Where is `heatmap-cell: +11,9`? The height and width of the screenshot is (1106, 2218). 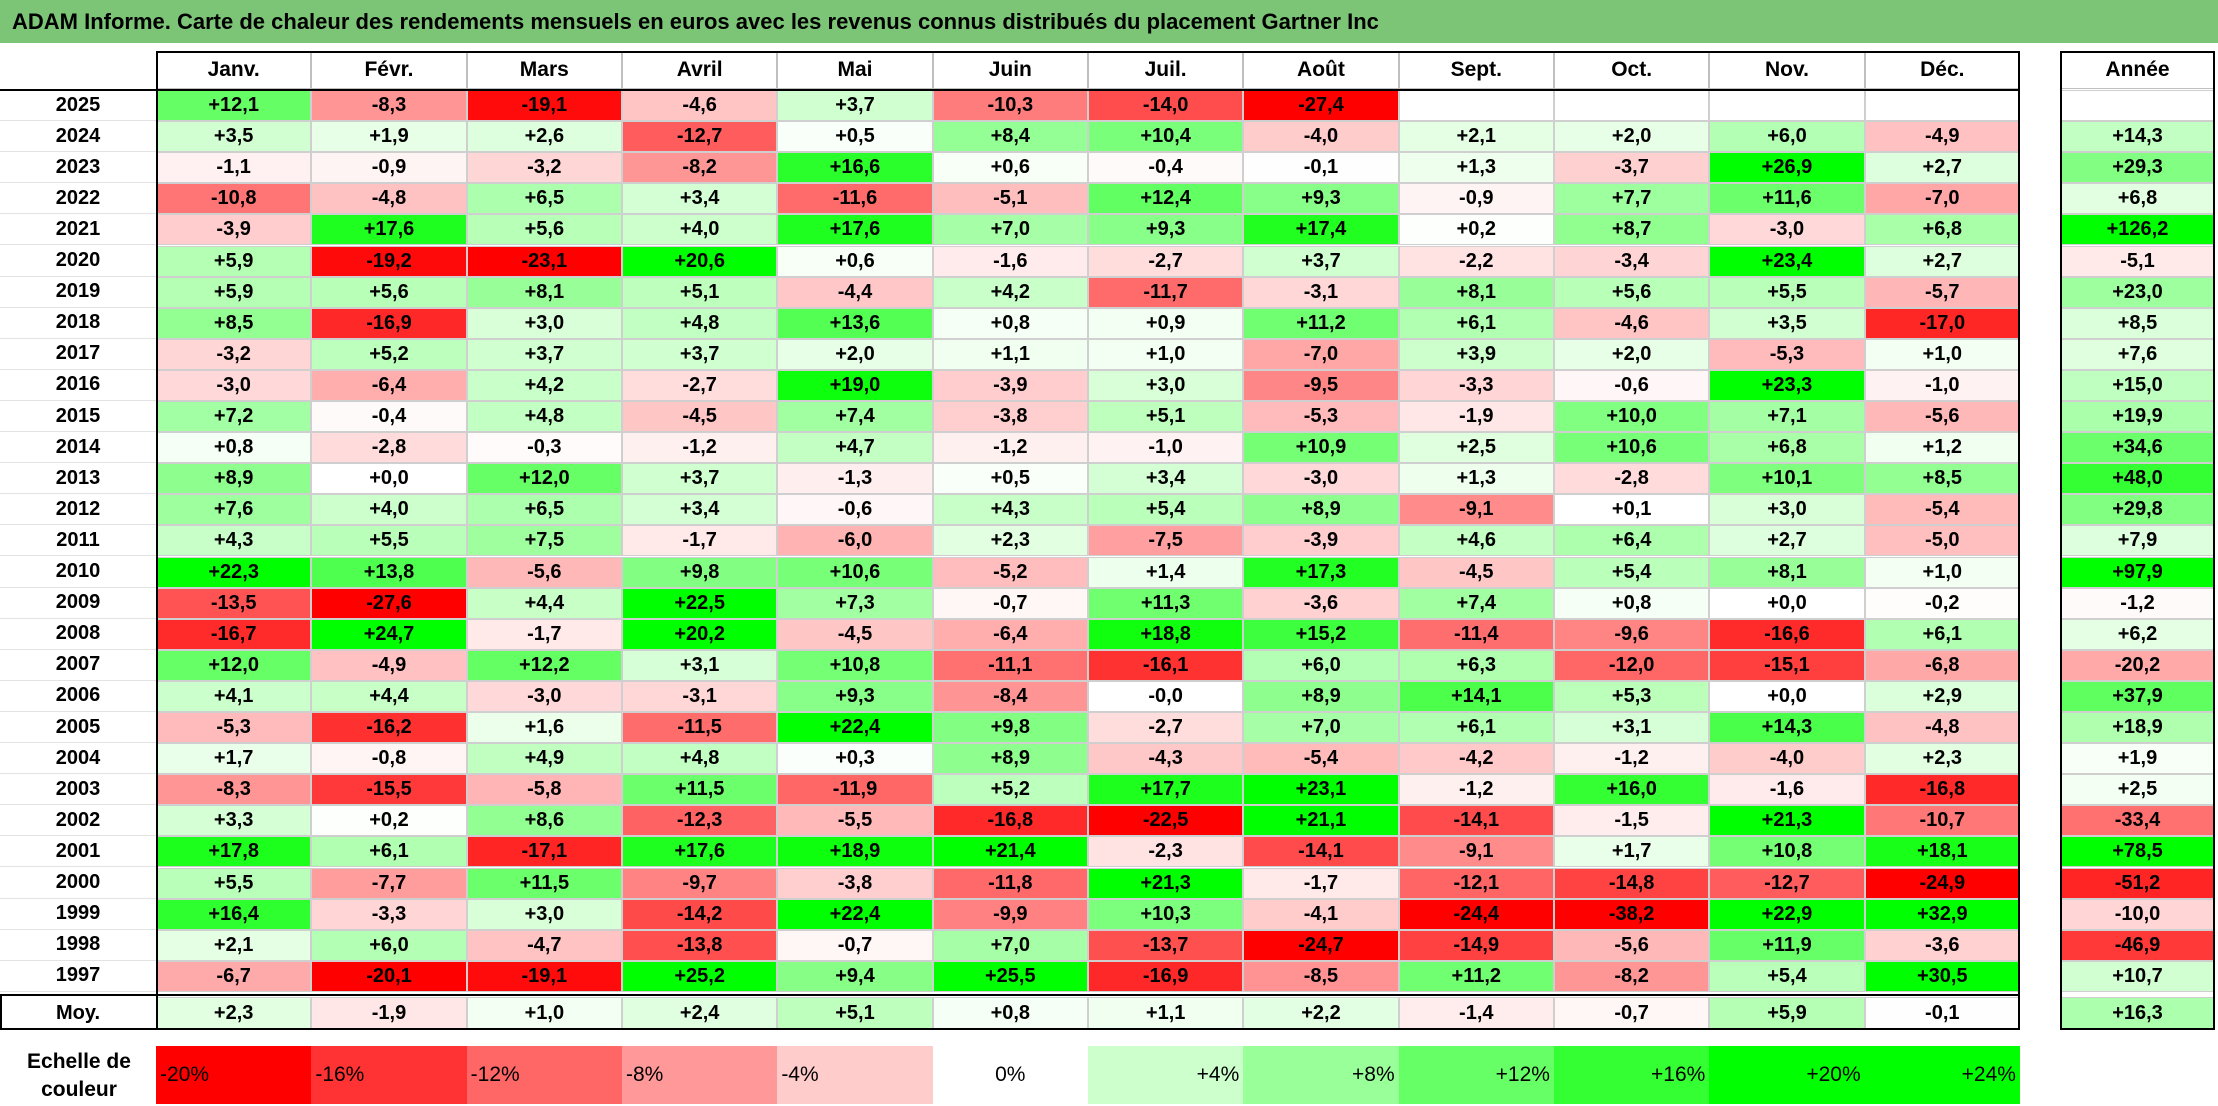 heatmap-cell: +11,9 is located at coordinates (1787, 945).